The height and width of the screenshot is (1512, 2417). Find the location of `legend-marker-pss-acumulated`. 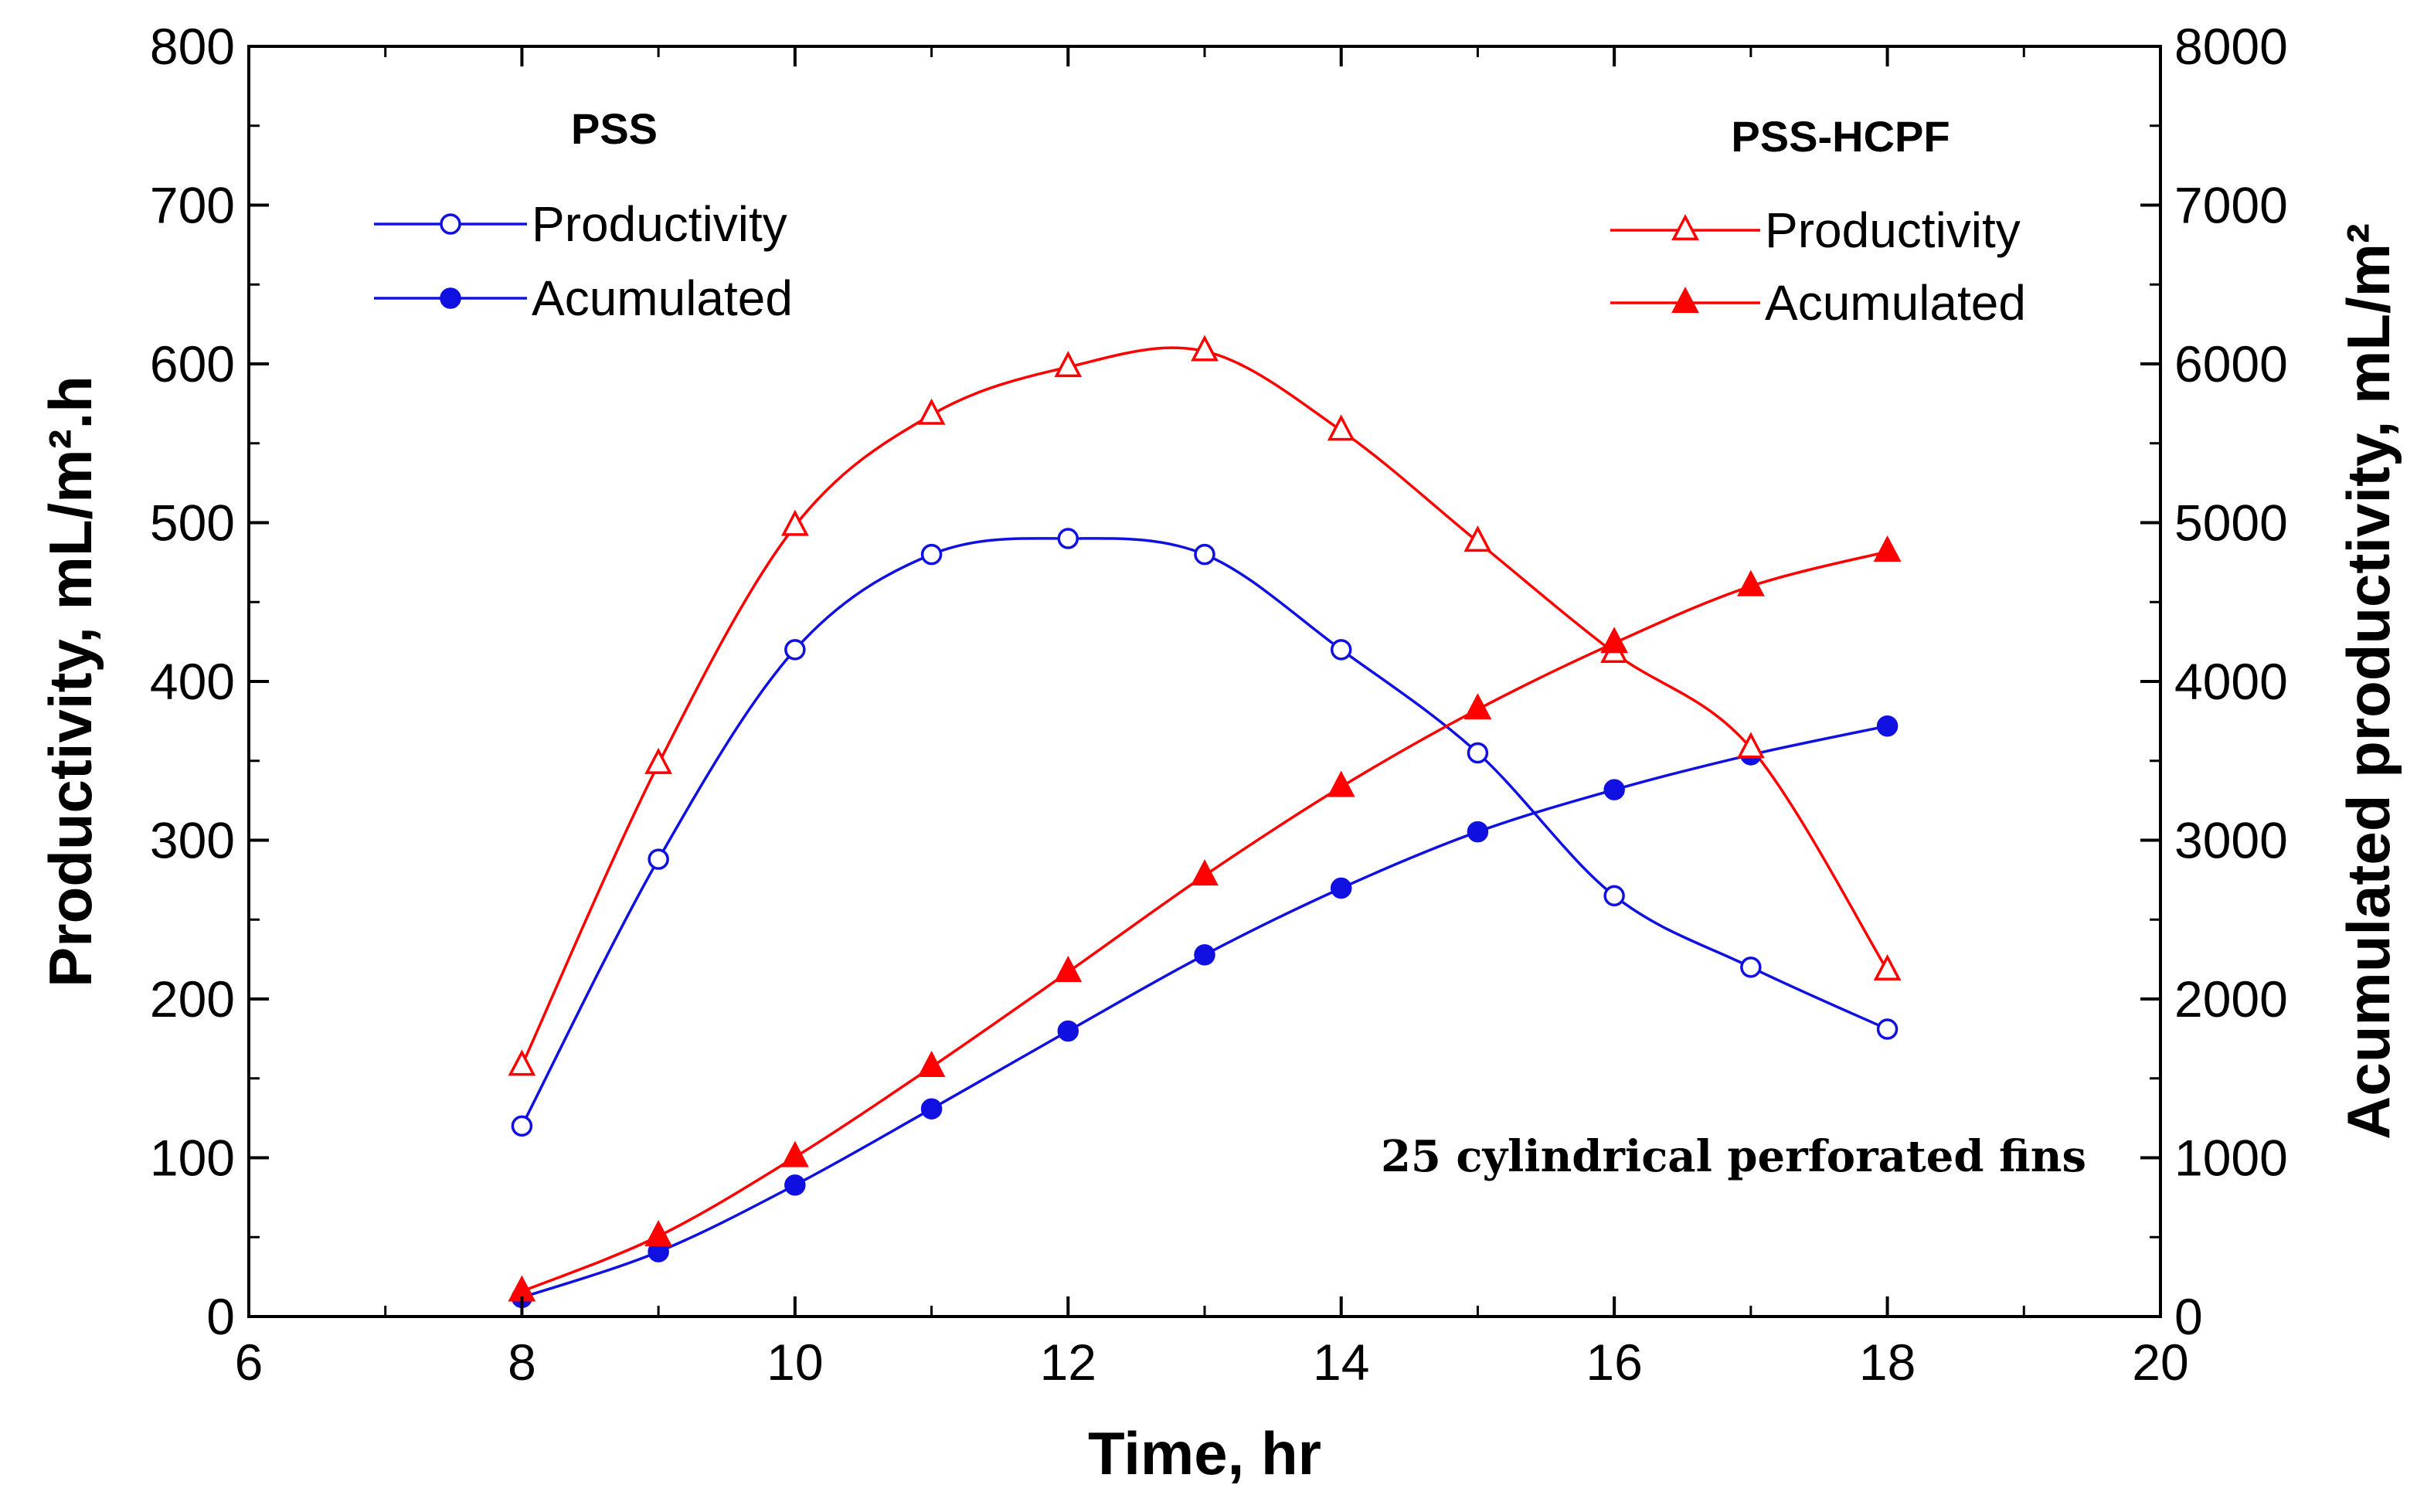

legend-marker-pss-acumulated is located at coordinates (450, 298).